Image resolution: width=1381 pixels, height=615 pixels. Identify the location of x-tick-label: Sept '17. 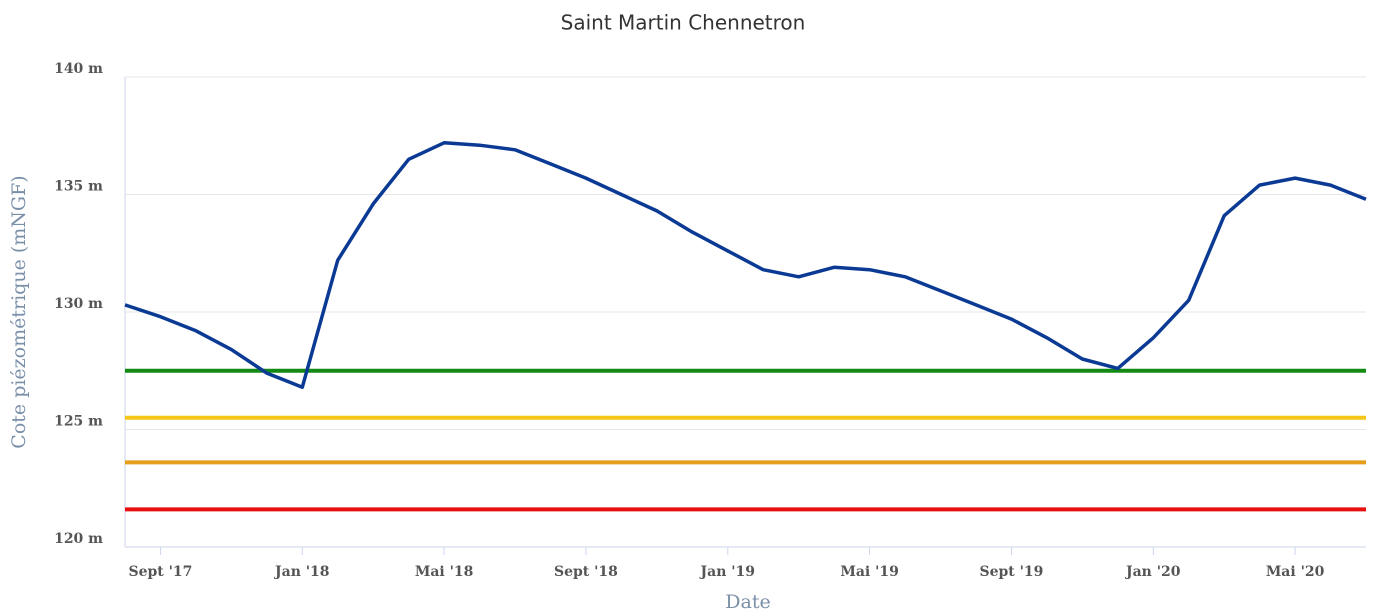
(160, 572).